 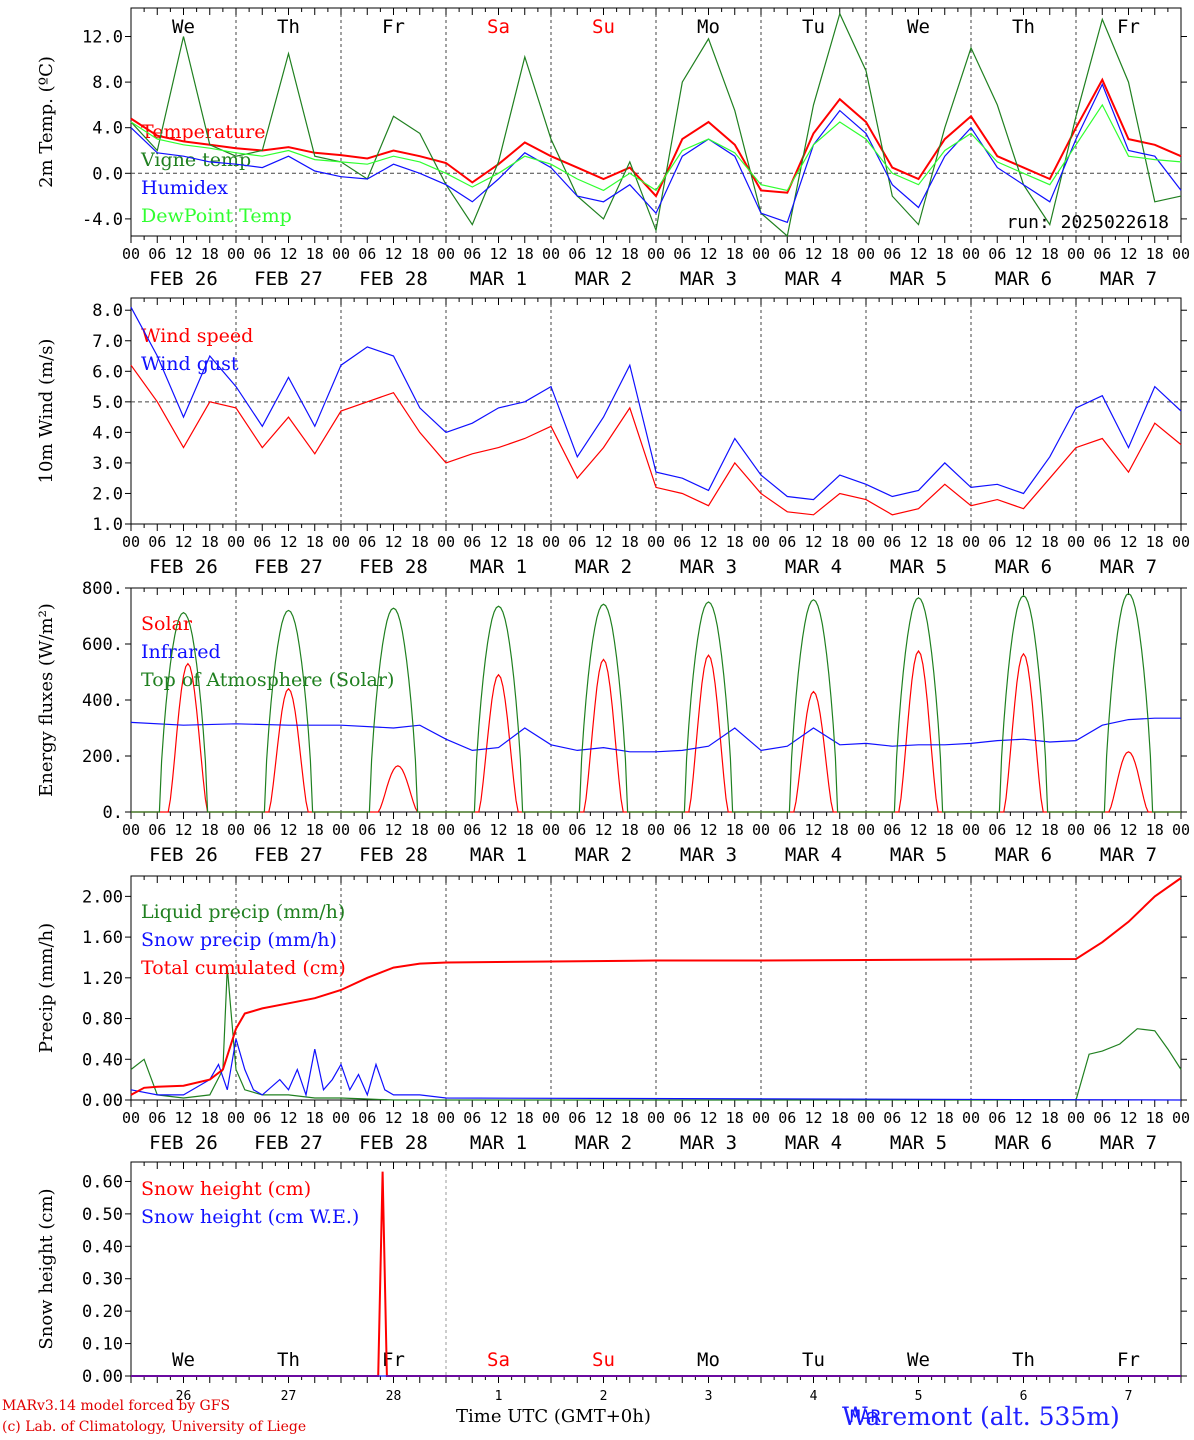 I want to click on weekday-label: Th, so click(x=1023, y=27).